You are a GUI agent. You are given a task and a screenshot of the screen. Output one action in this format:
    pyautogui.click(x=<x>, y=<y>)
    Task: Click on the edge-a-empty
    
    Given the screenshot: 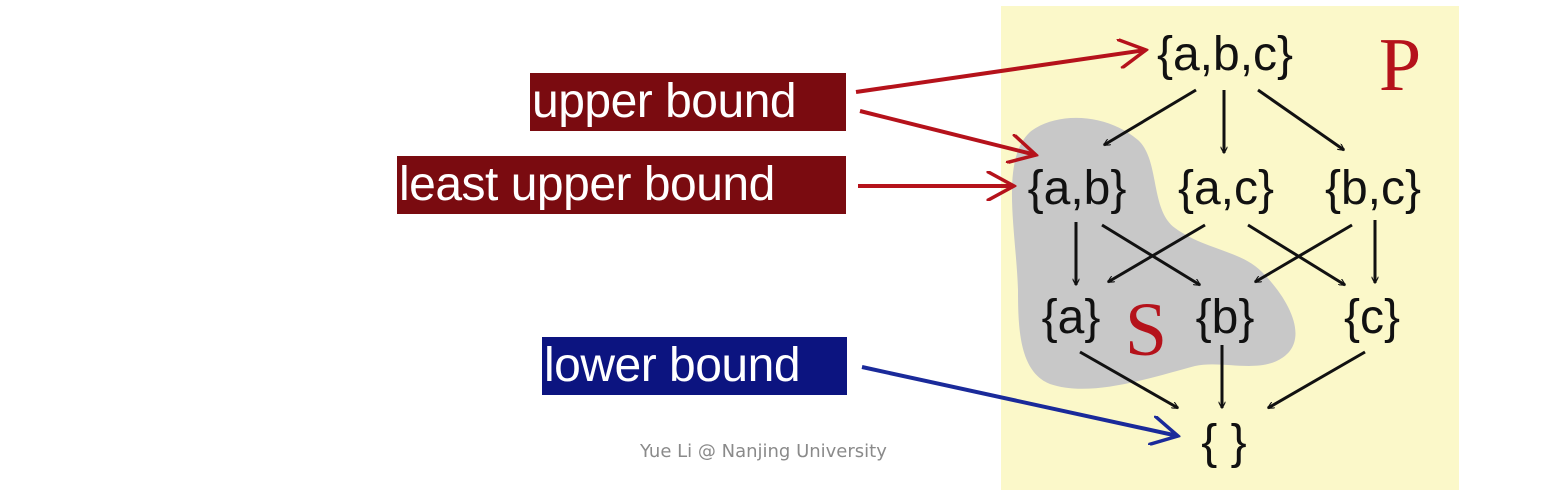 What is the action you would take?
    pyautogui.click(x=1128, y=380)
    